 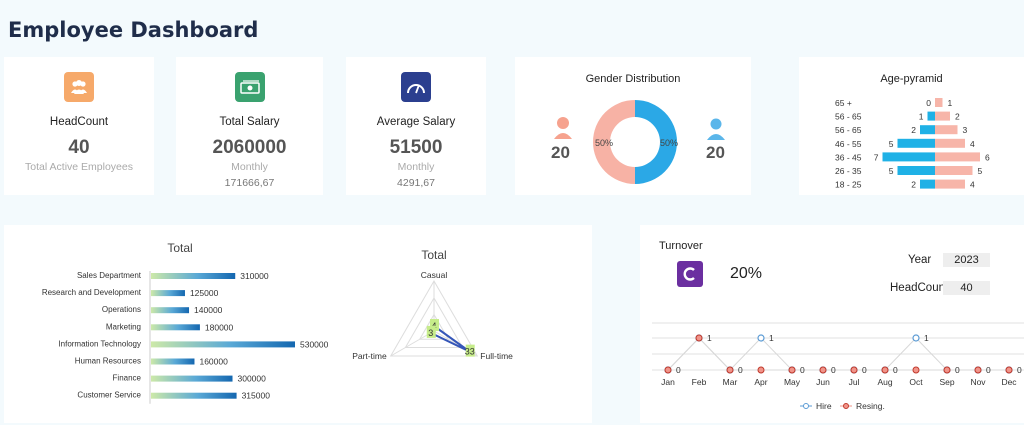 What do you see at coordinates (79, 122) in the screenshot?
I see `headcount-label: HeadCount` at bounding box center [79, 122].